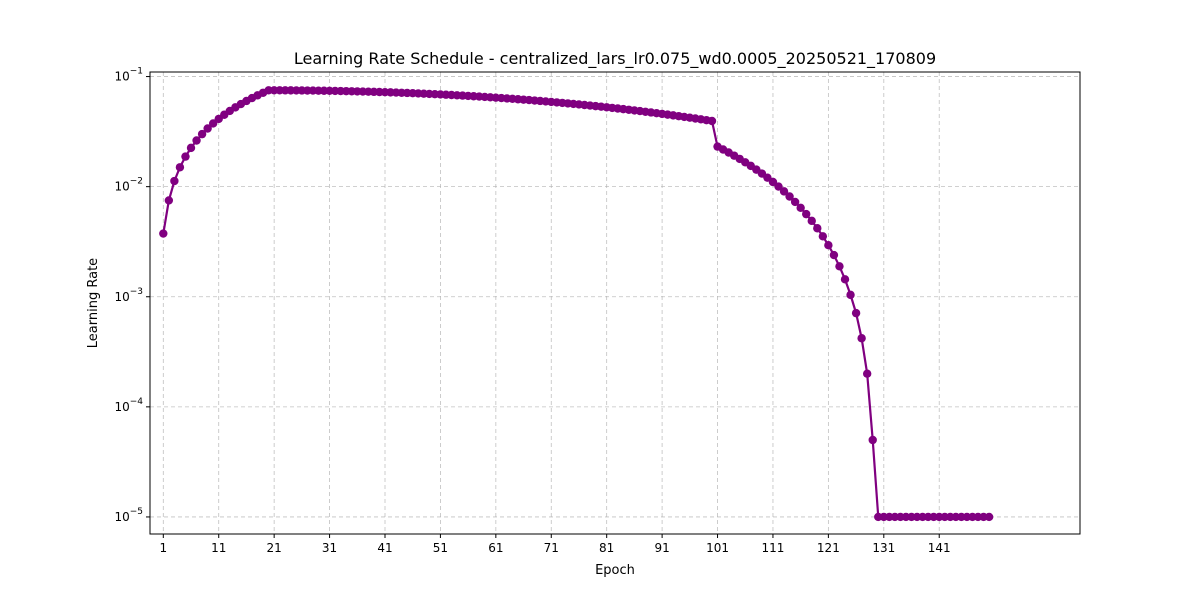  What do you see at coordinates (128, 515) in the screenshot?
I see `y-tick-label: 10⁻⁵` at bounding box center [128, 515].